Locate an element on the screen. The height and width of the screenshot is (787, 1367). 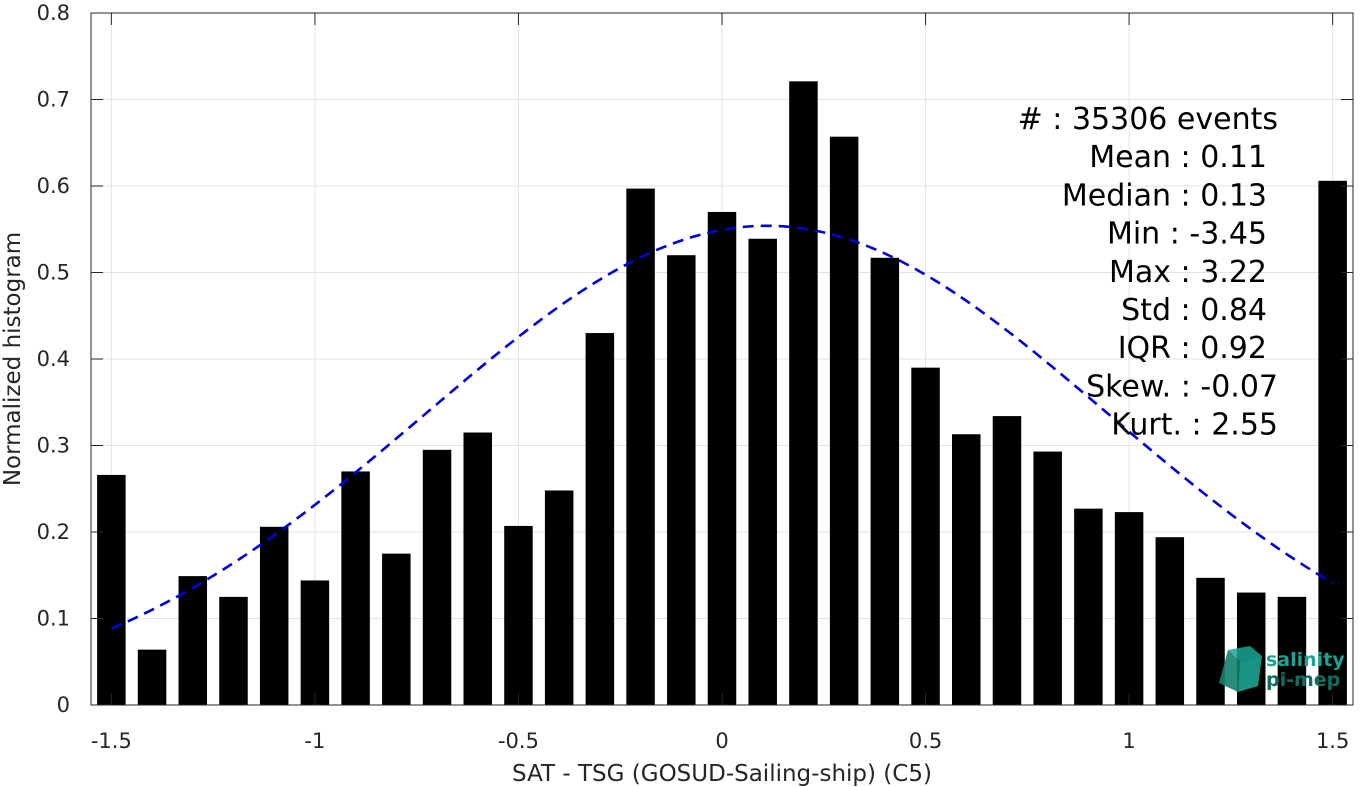
y-tick-label: 0.2 is located at coordinates (53, 532).